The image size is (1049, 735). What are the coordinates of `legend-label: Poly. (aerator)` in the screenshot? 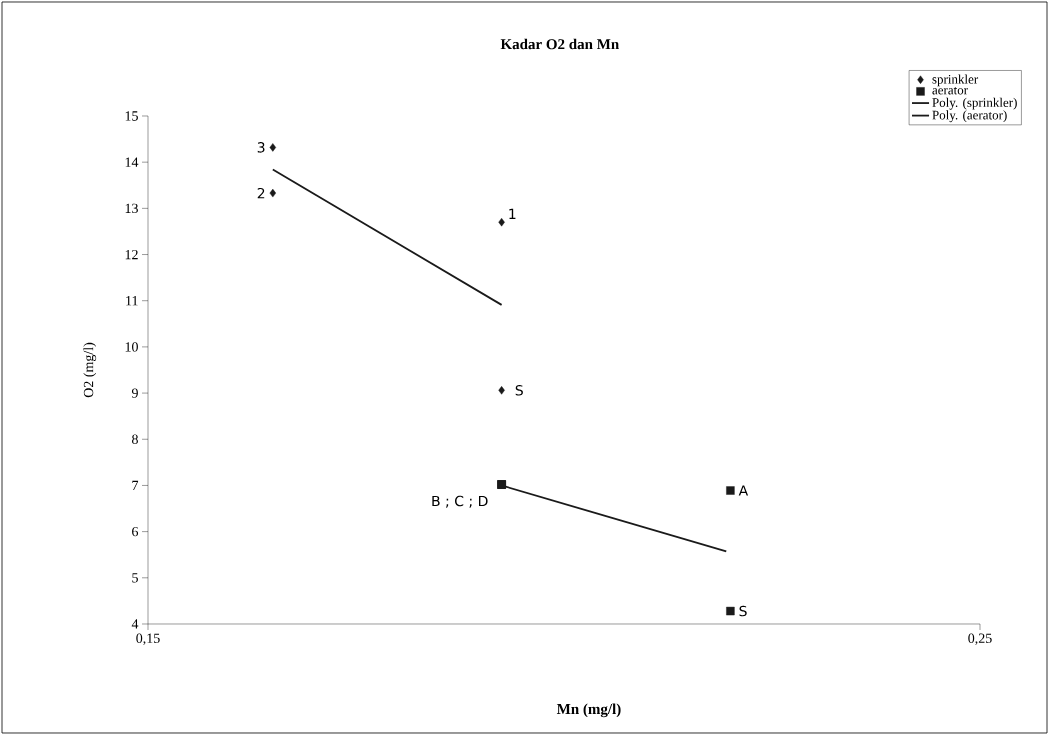 It's located at (969, 116).